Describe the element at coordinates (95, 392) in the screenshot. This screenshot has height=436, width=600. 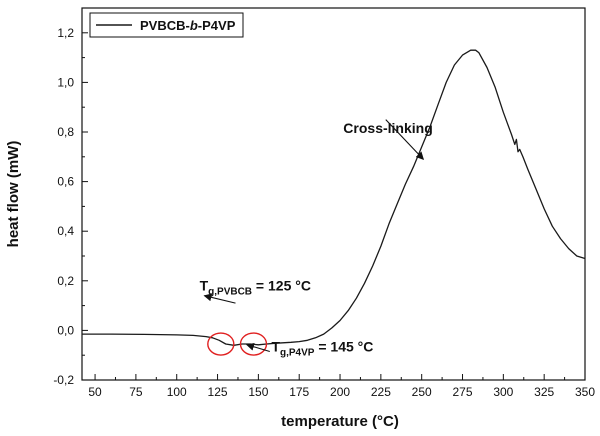
I see `x-tick-label: 50` at that location.